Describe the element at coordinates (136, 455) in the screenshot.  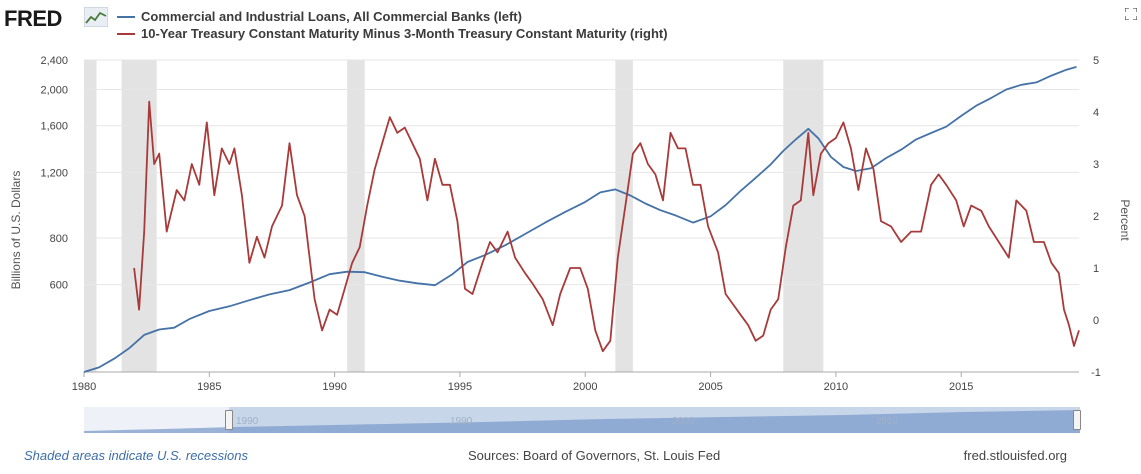
I see `recession-note: Shaded areas indicate U.S. recessions` at that location.